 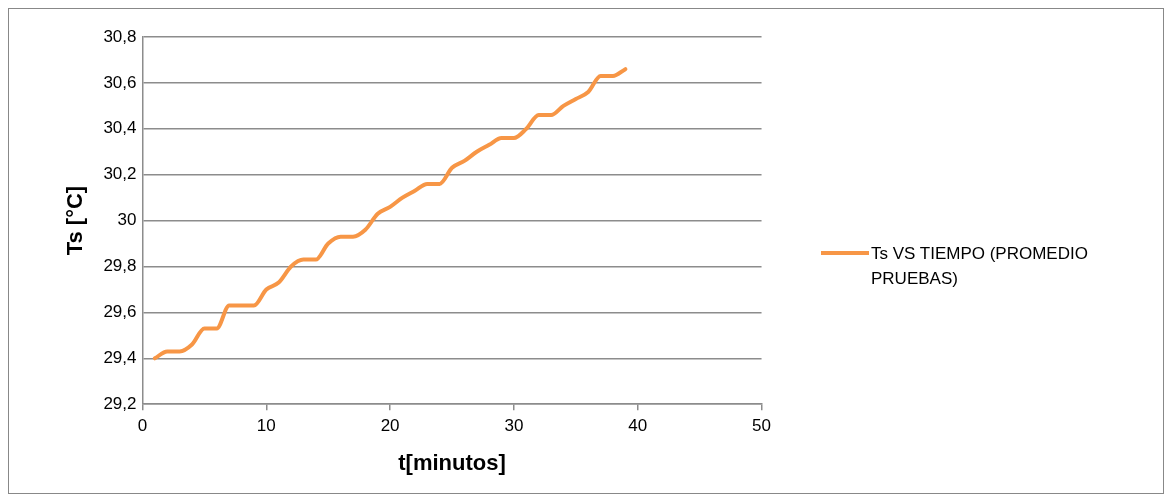 What do you see at coordinates (980, 266) in the screenshot?
I see `legend-label: Ts VS TIEMPO (PROMEDIO PRUEBAS)` at bounding box center [980, 266].